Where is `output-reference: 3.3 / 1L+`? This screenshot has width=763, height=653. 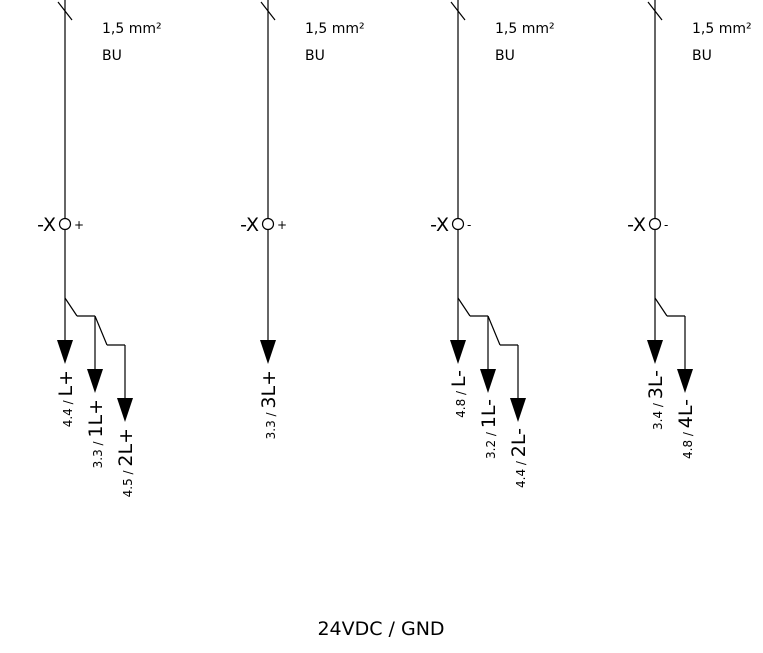 output-reference: 3.3 / 1L+ is located at coordinates (96, 433).